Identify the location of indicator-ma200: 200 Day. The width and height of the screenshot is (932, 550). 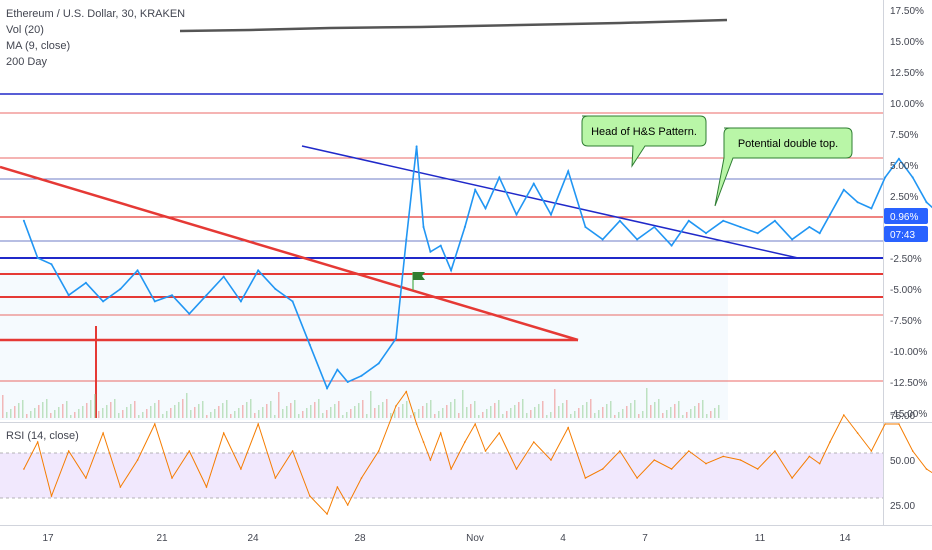
(26, 62).